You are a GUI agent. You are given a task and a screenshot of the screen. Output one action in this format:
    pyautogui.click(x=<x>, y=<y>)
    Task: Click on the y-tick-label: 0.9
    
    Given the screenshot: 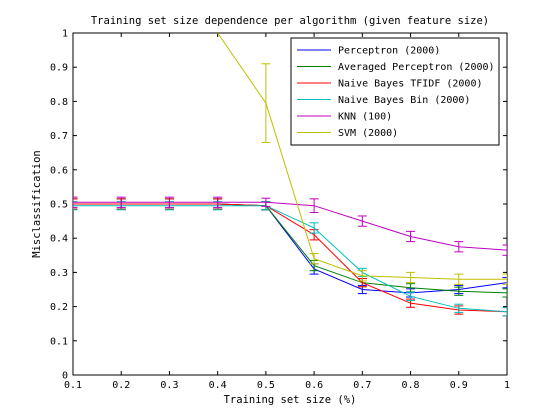 What is the action you would take?
    pyautogui.click(x=59, y=68)
    